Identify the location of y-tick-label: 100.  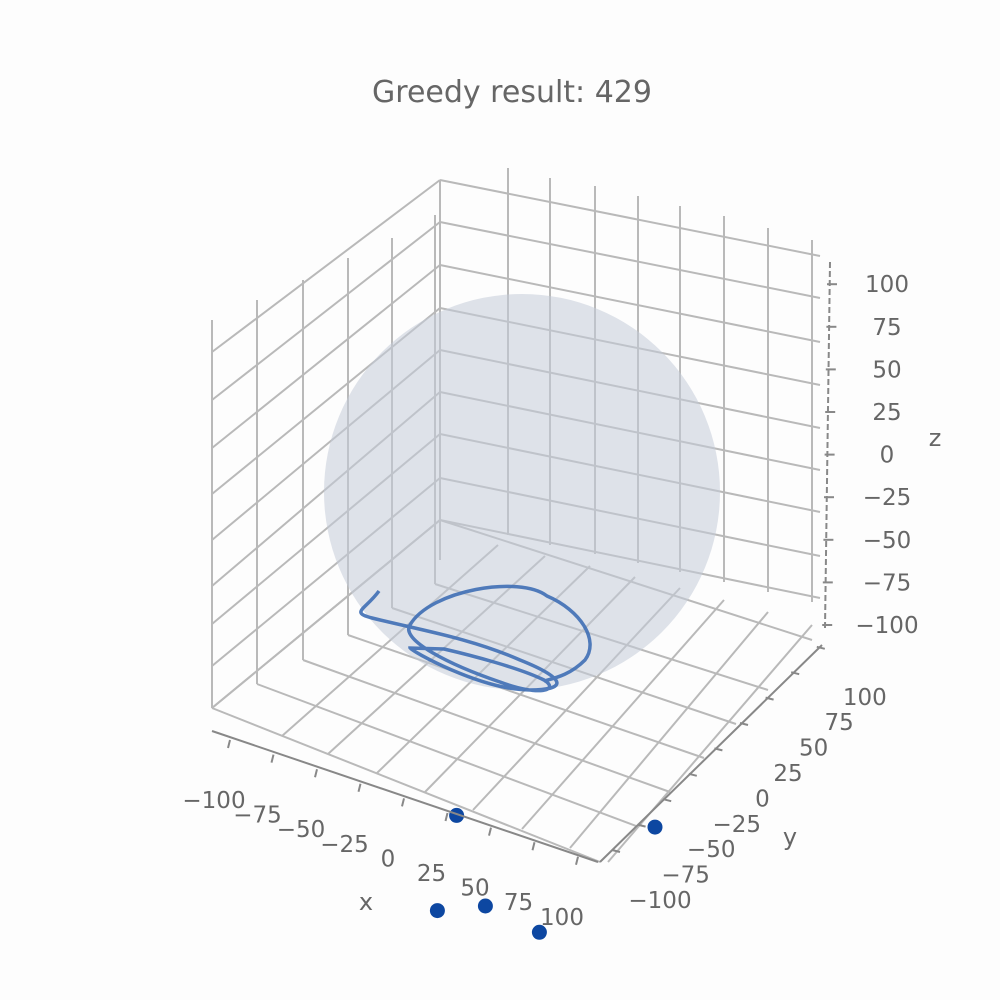
(865, 698).